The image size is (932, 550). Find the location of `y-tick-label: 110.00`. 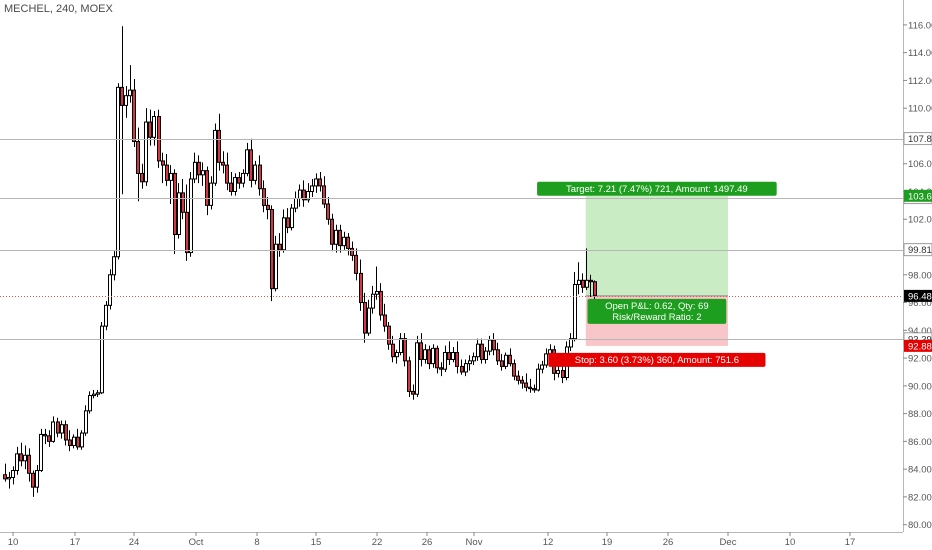

y-tick-label: 110.00 is located at coordinates (920, 109).